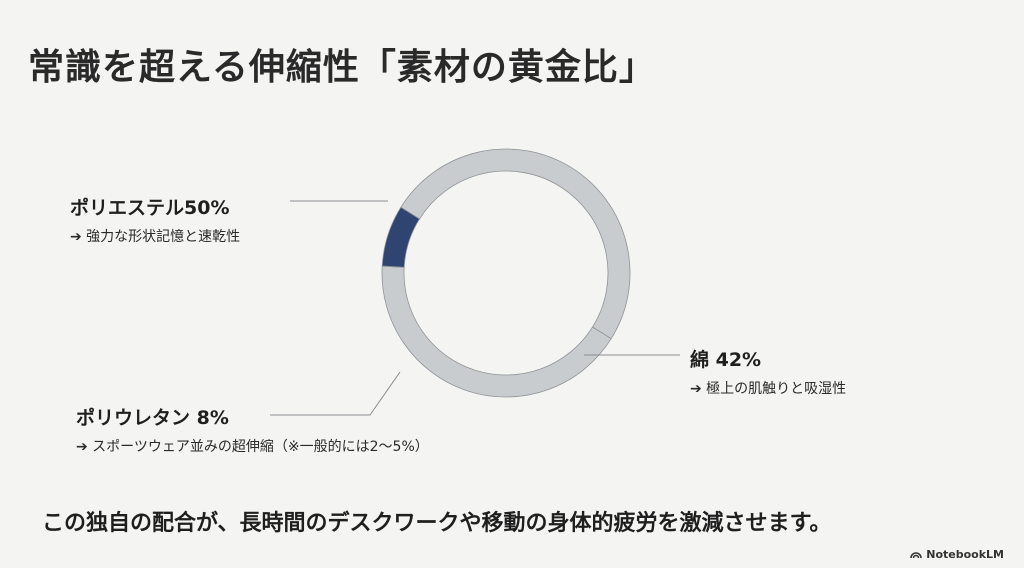 This screenshot has width=1024, height=568. I want to click on label-polyurethane: ポリウレタン 8% ➔ スポーツウェア並みの超伸縮（※一般的には2～5%）, so click(252, 429).